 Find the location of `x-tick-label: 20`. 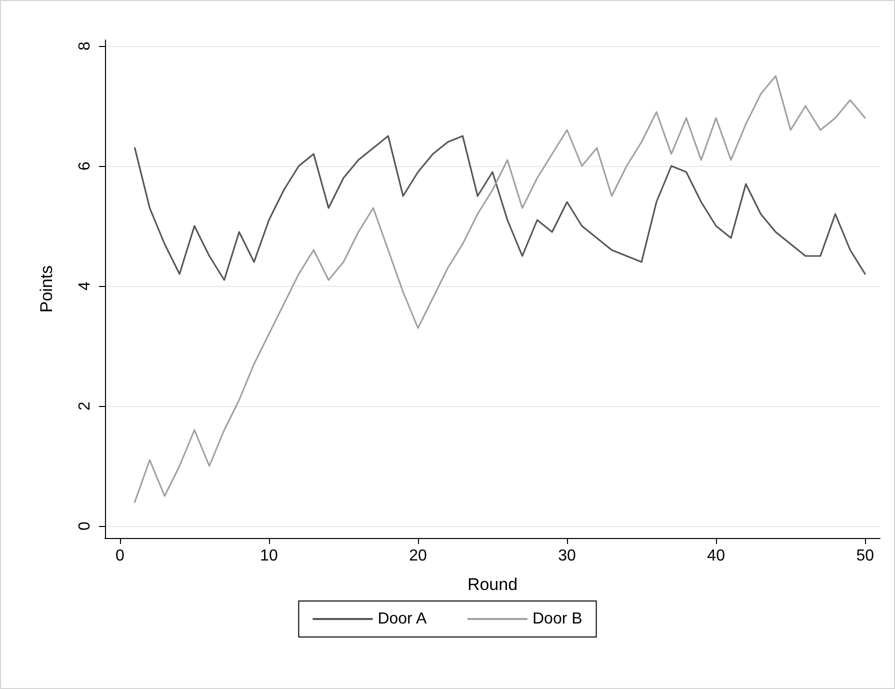

x-tick-label: 20 is located at coordinates (418, 556).